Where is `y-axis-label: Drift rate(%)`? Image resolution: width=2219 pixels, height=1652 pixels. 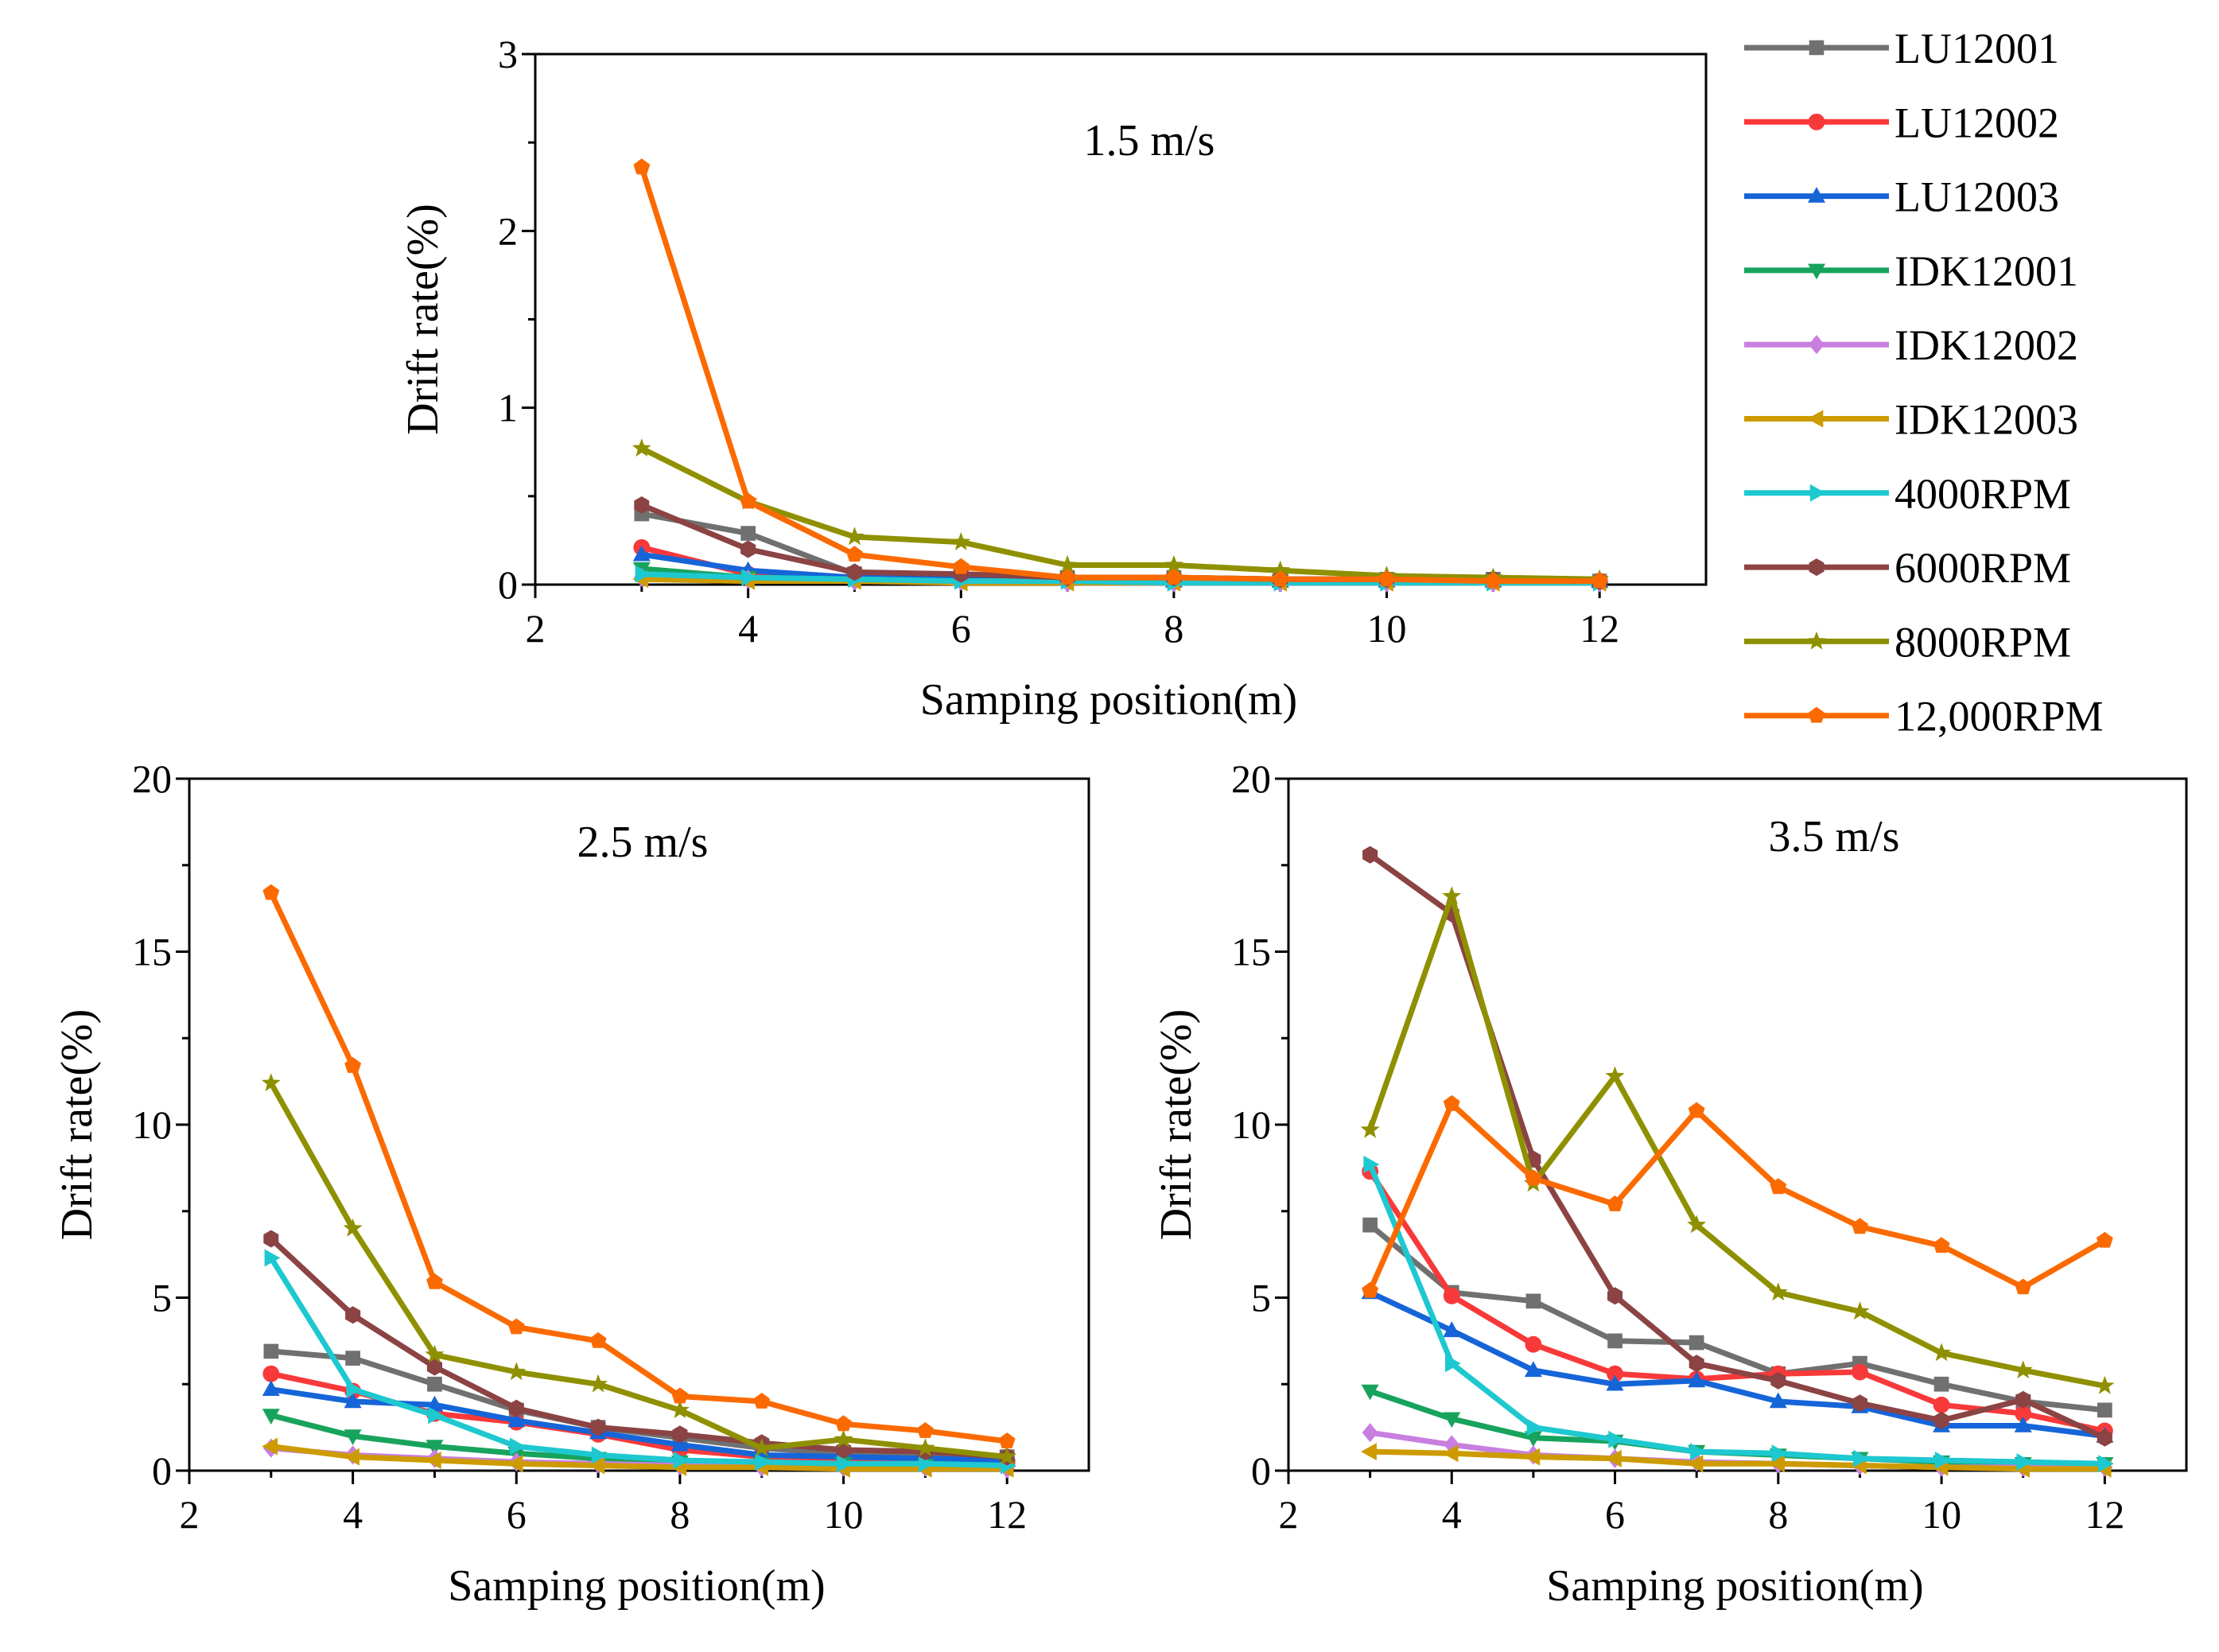 y-axis-label: Drift rate(%) is located at coordinates (423, 319).